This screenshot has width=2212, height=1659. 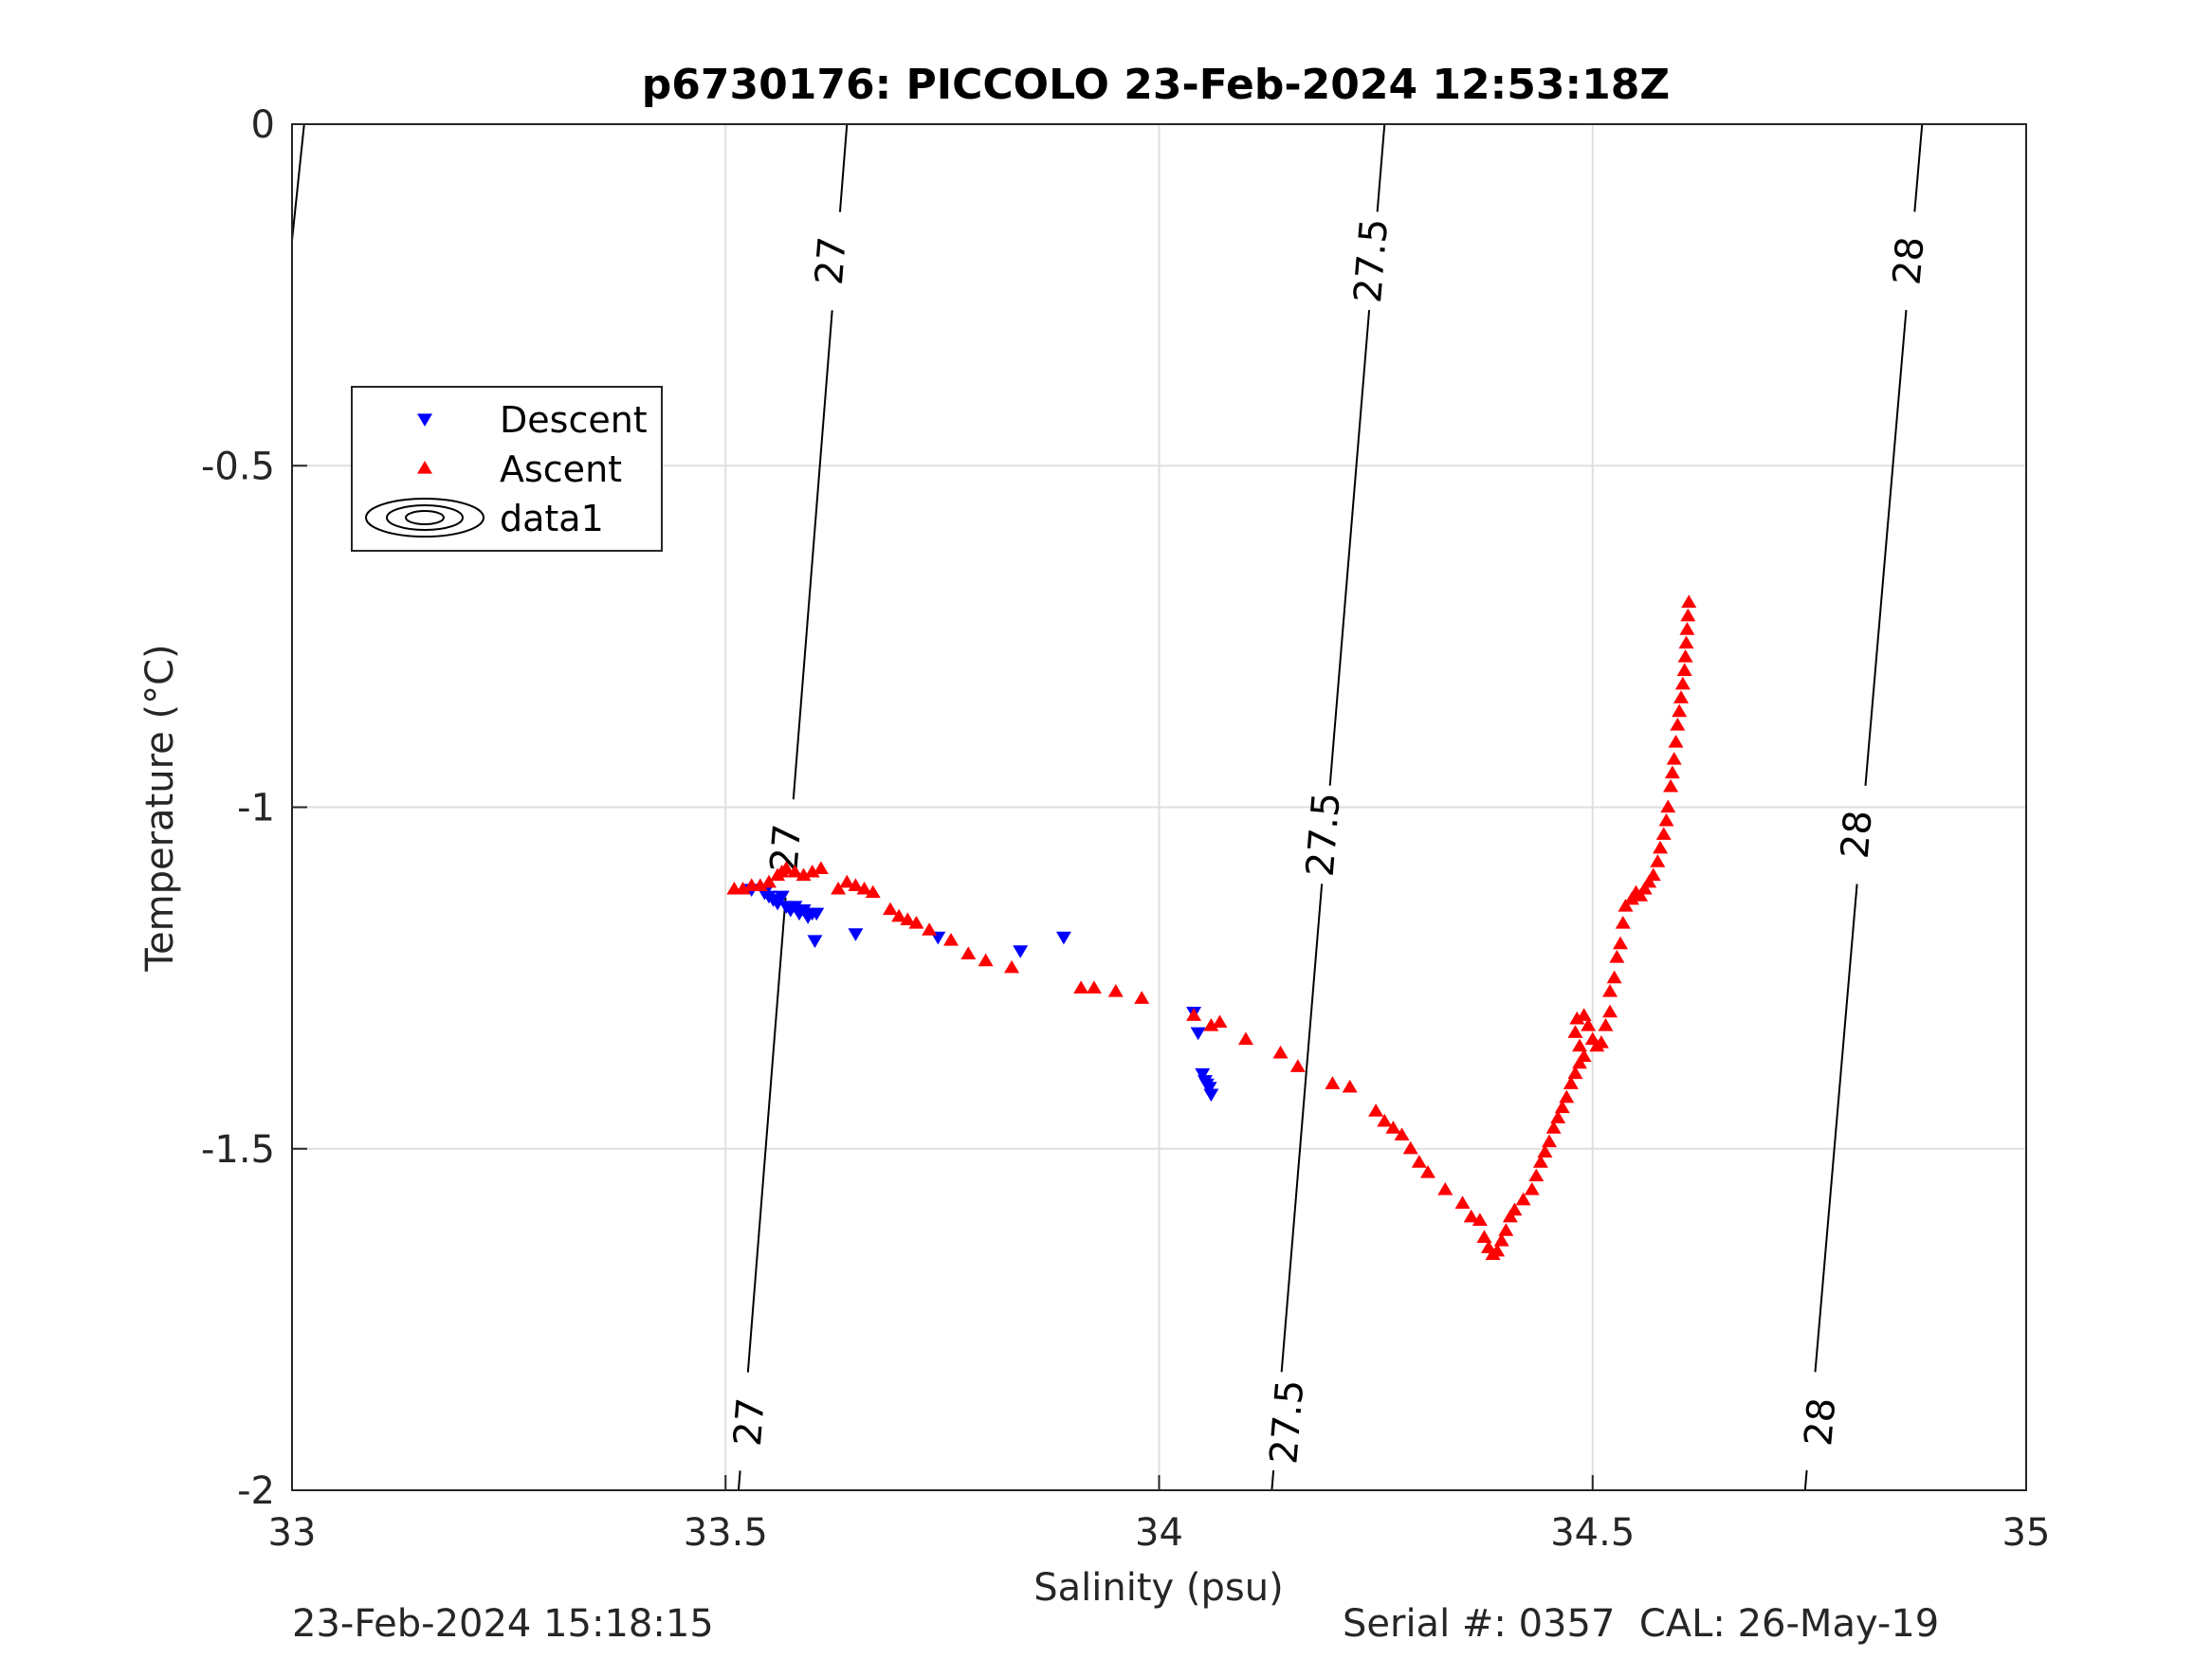 What do you see at coordinates (726, 1533) in the screenshot?
I see `x-tick-label: 33.5` at bounding box center [726, 1533].